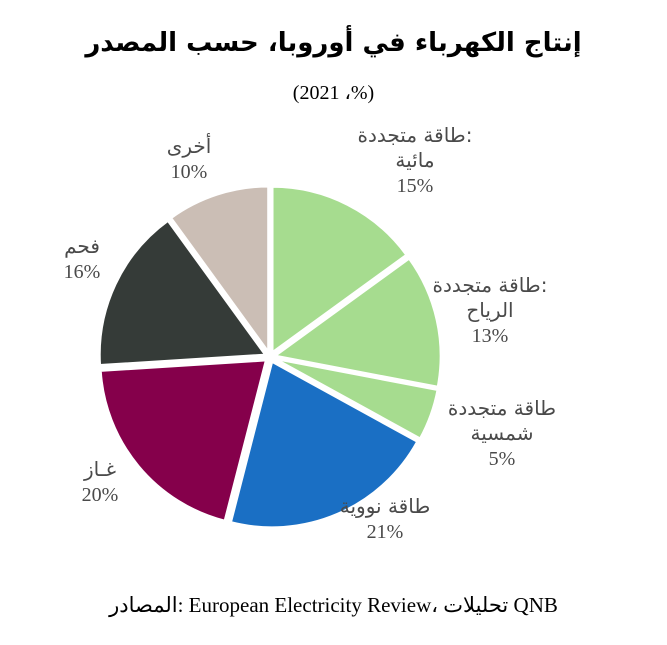 The width and height of the screenshot is (667, 645). I want to click on slice-category-label: فحم, so click(82, 246).